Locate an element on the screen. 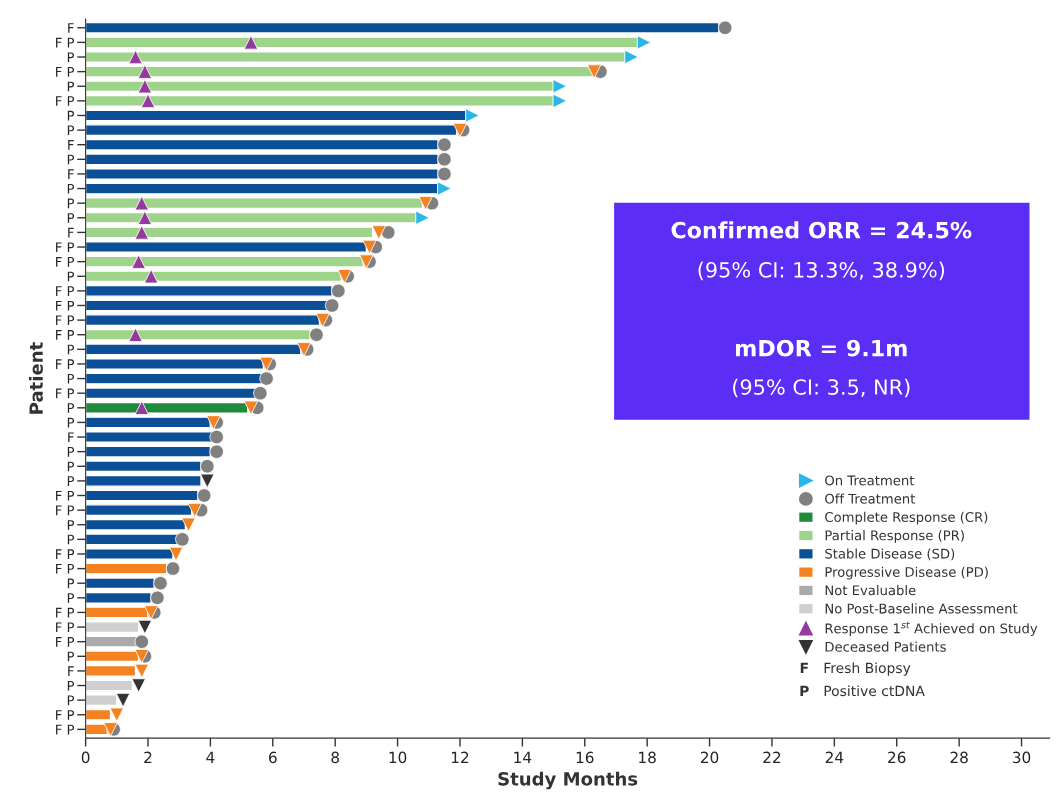  x-tick-label: 24 is located at coordinates (834, 757).